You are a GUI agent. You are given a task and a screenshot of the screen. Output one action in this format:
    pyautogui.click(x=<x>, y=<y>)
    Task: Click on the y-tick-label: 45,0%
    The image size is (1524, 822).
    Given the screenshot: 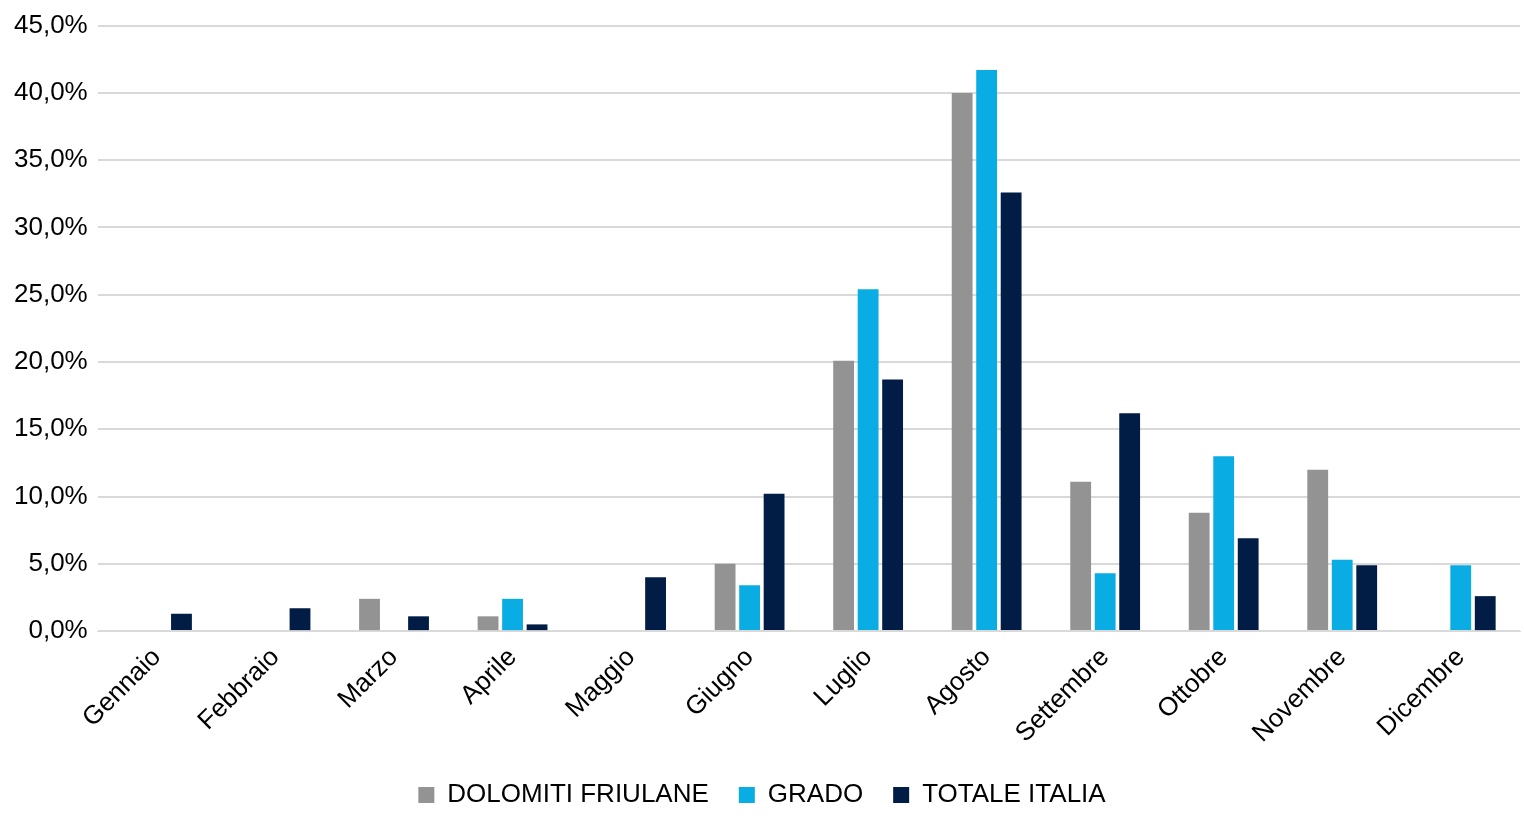 What is the action you would take?
    pyautogui.click(x=50, y=23)
    